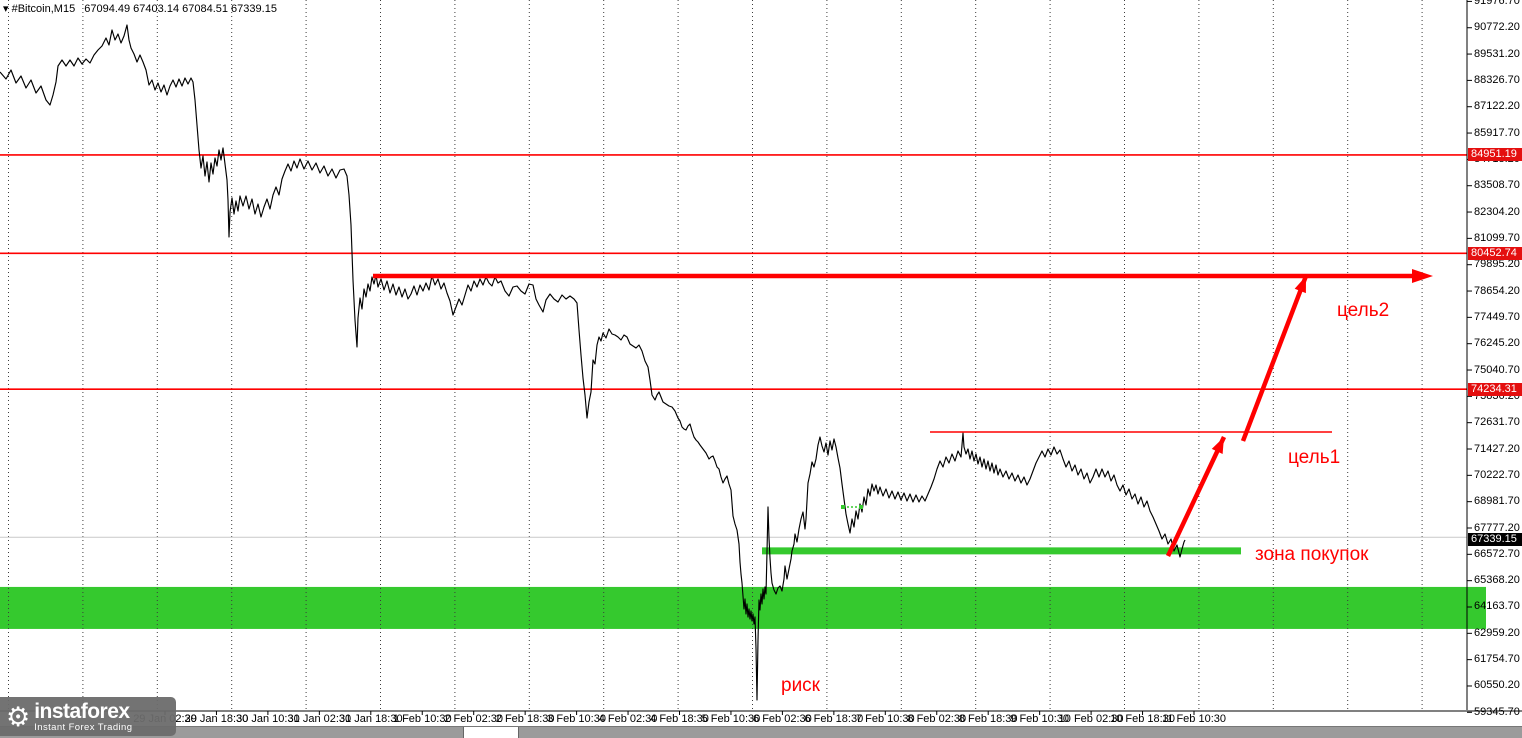  What do you see at coordinates (761, 732) in the screenshot?
I see `horizontal-scrollbar` at bounding box center [761, 732].